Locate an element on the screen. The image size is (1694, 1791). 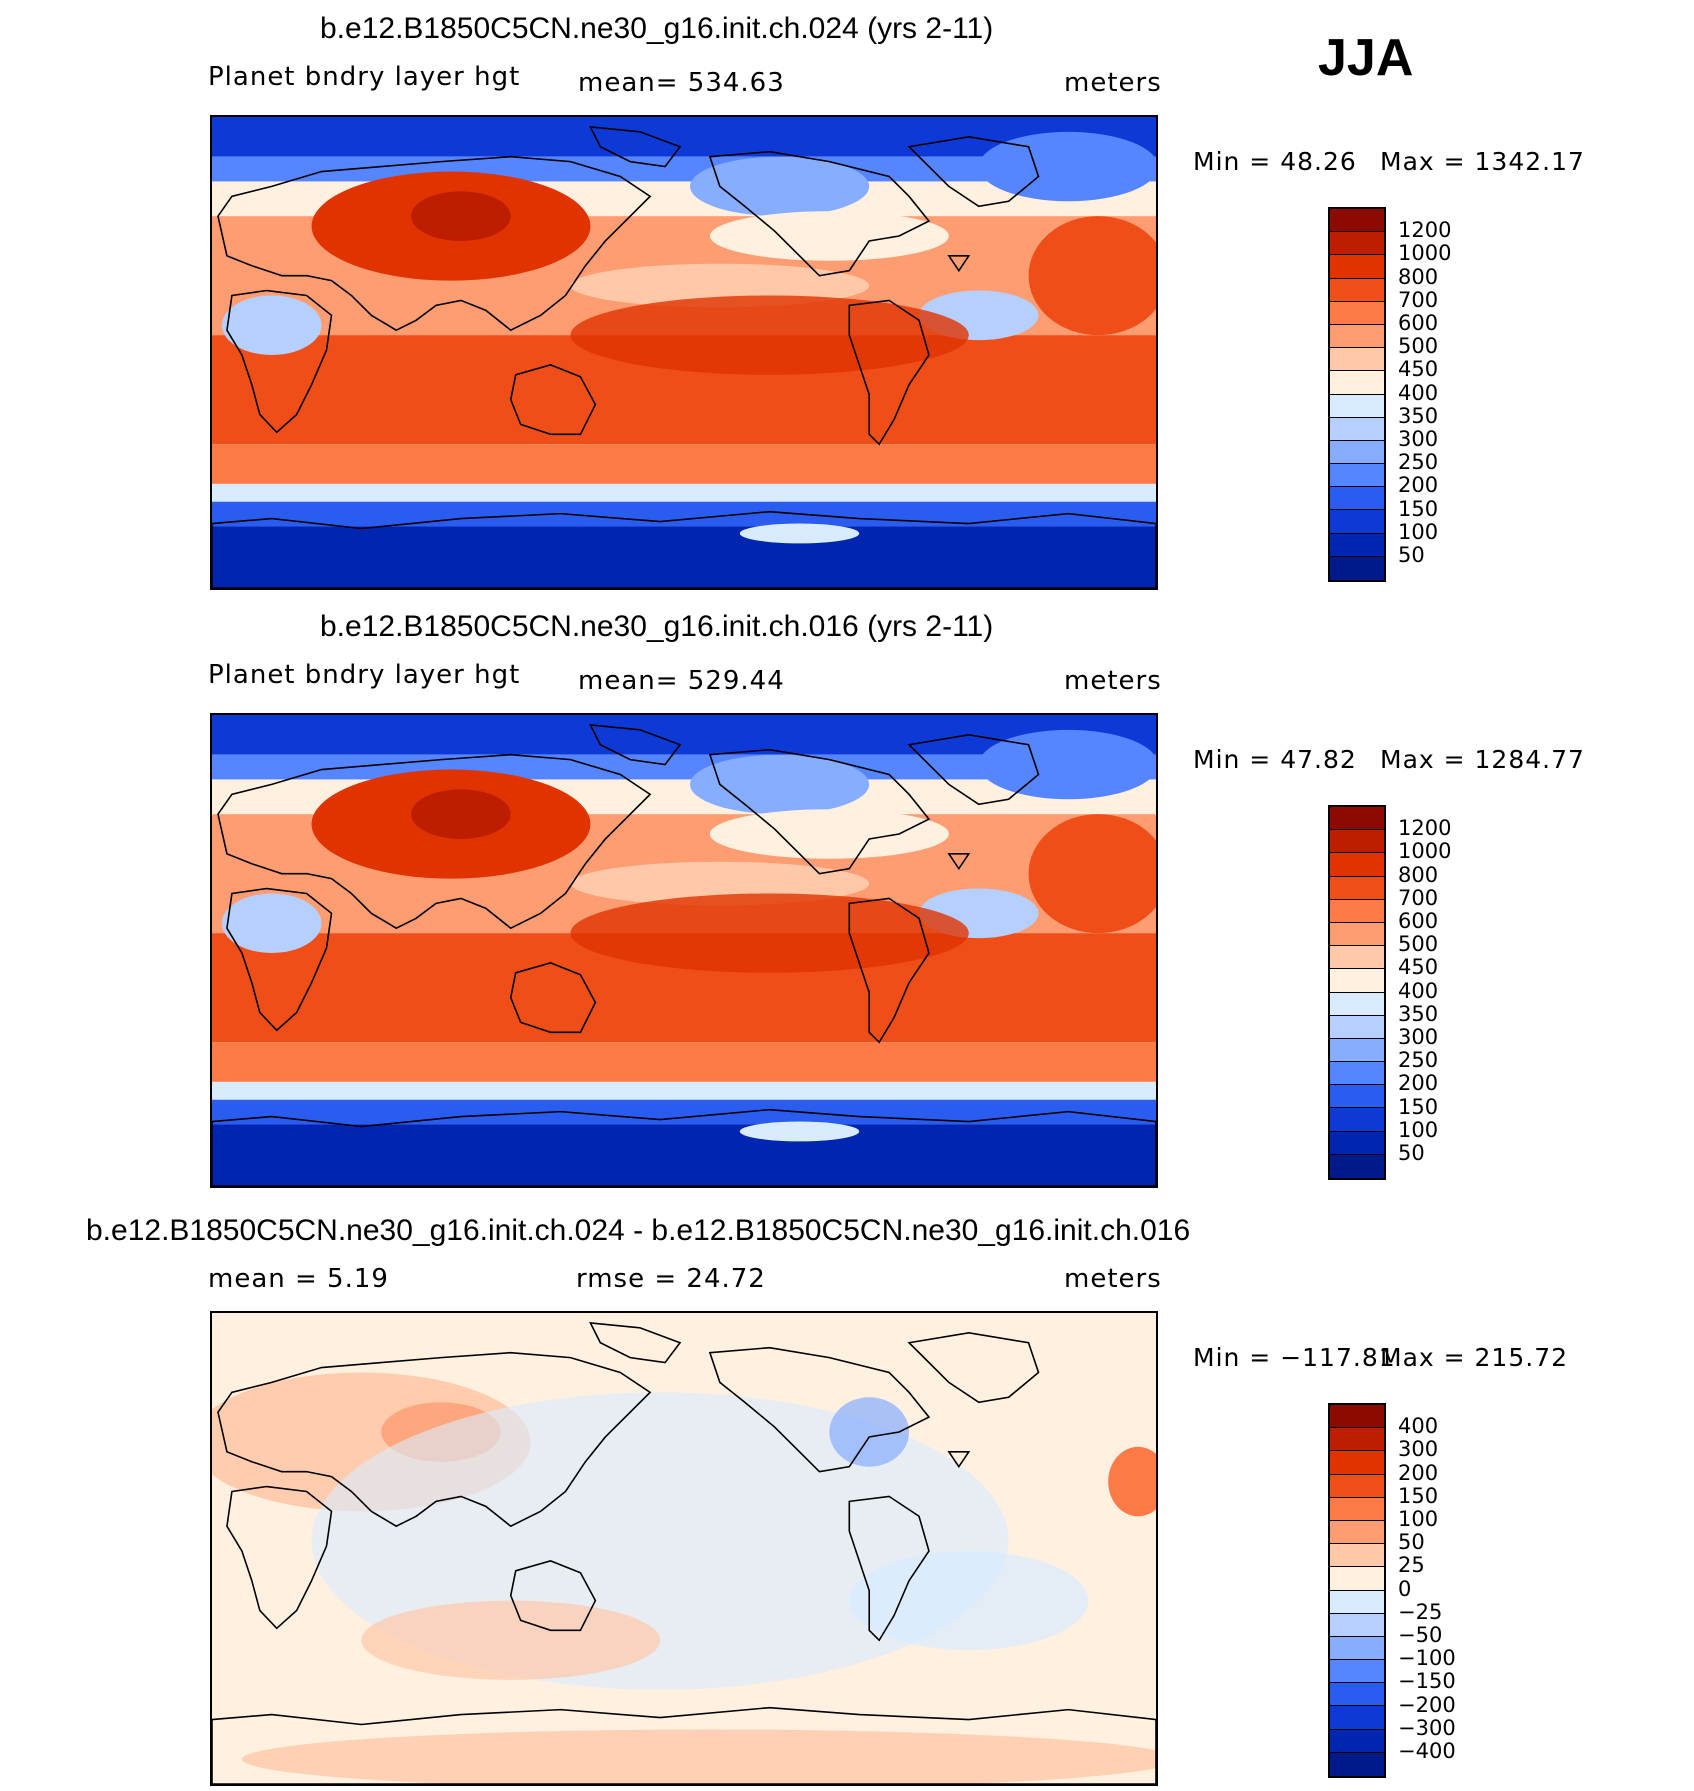
colorbar-label: 700 is located at coordinates (1418, 299).